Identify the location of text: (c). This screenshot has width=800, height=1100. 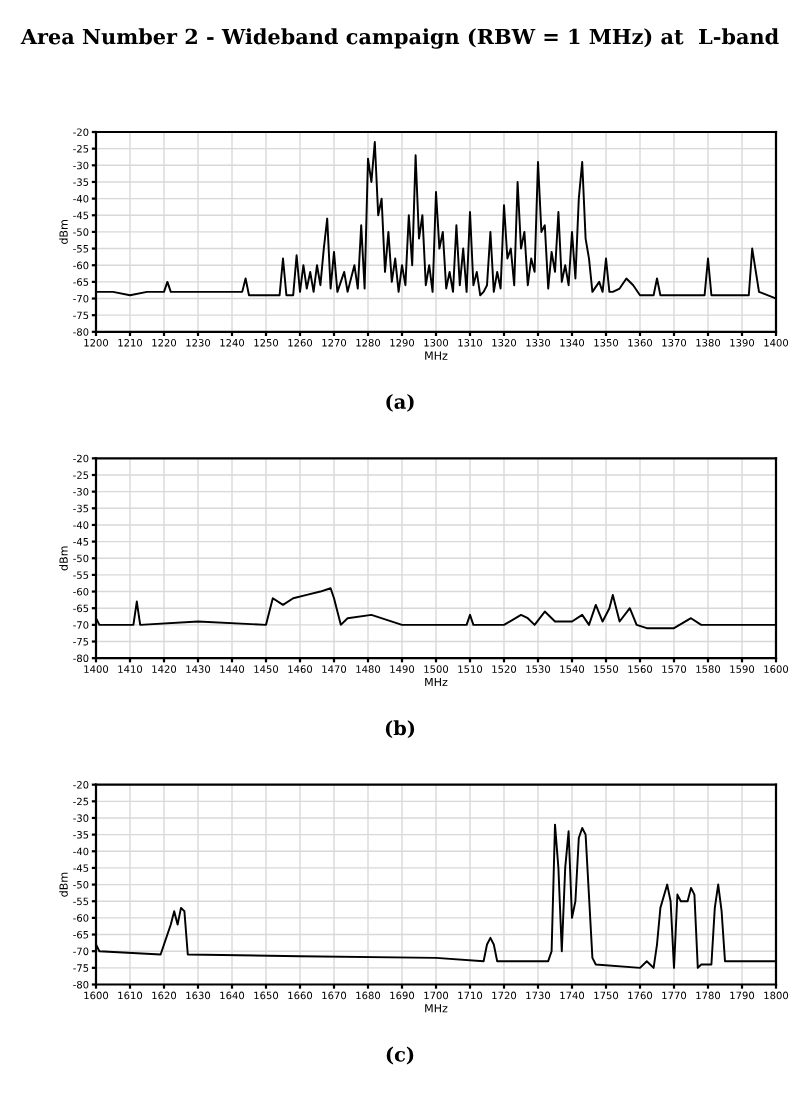
(400, 1055).